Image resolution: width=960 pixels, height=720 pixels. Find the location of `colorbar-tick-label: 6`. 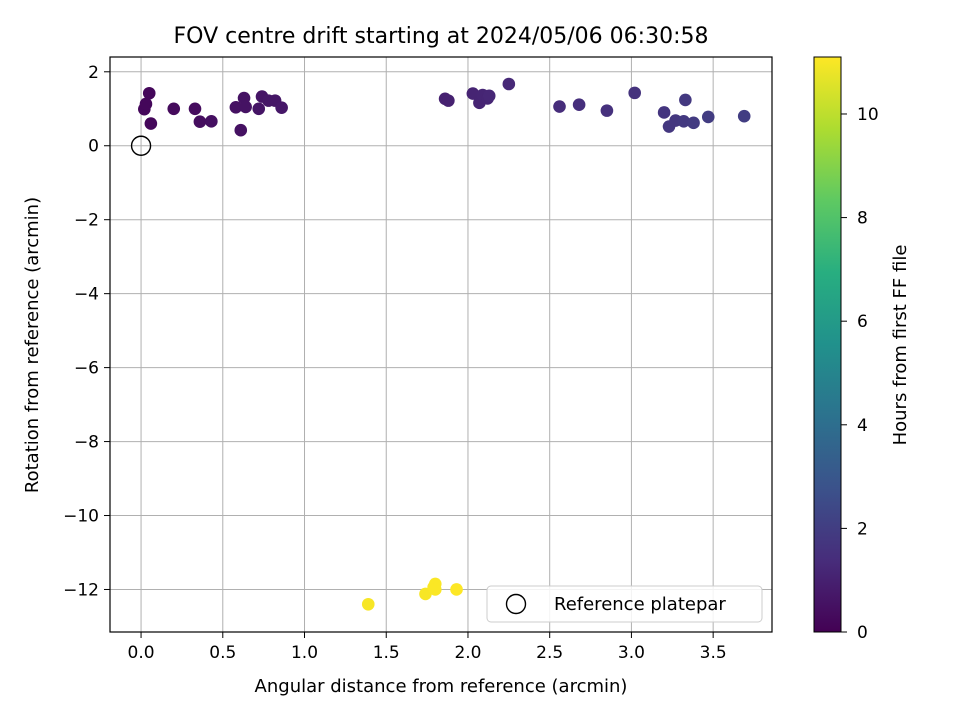

colorbar-tick-label: 6 is located at coordinates (862, 322).